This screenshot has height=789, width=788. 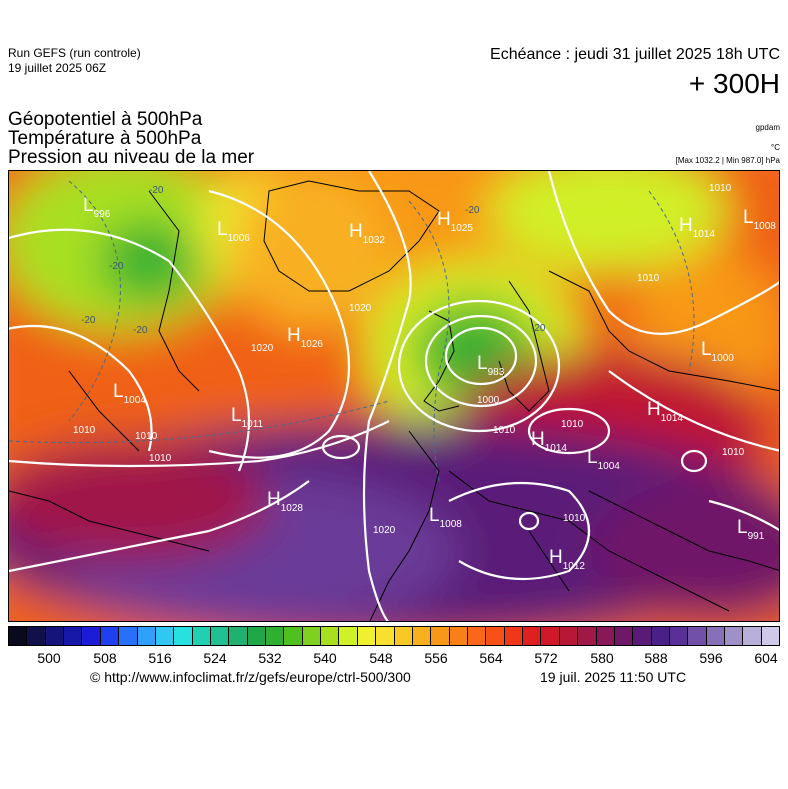 What do you see at coordinates (711, 658) in the screenshot?
I see `color-scale-tick: 596` at bounding box center [711, 658].